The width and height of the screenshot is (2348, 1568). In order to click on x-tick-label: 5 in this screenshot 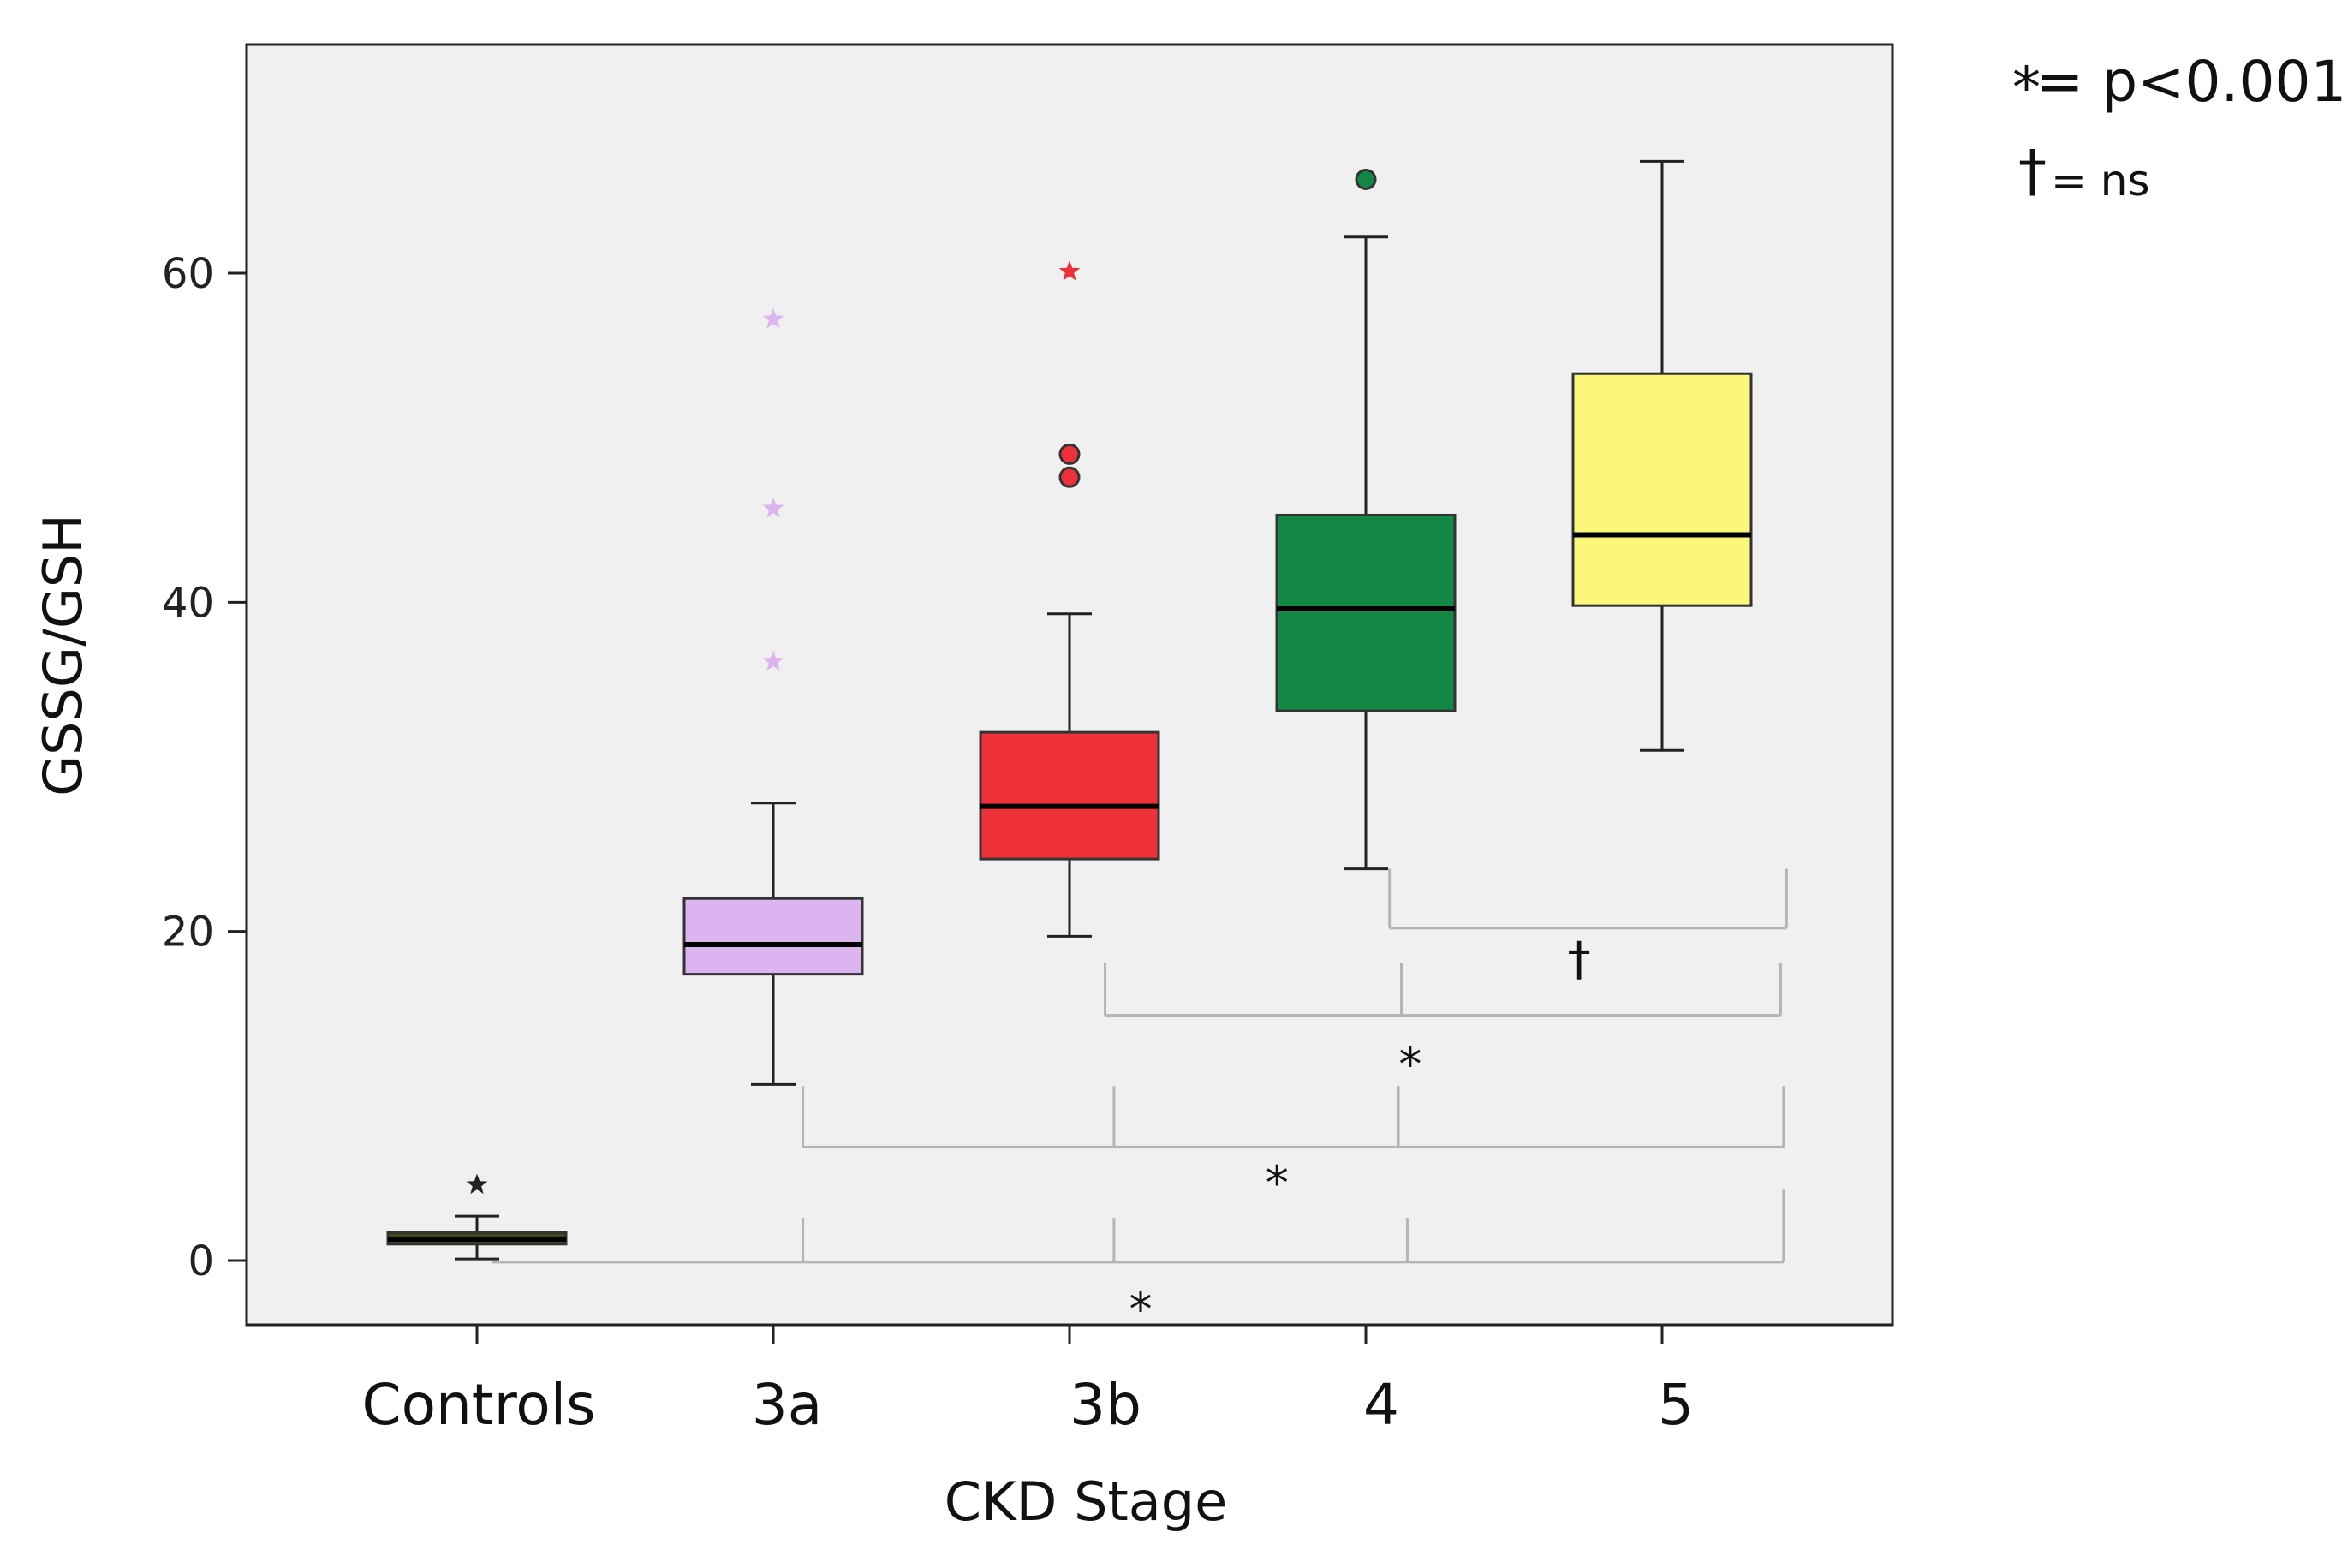, I will do `click(1676, 1405)`.